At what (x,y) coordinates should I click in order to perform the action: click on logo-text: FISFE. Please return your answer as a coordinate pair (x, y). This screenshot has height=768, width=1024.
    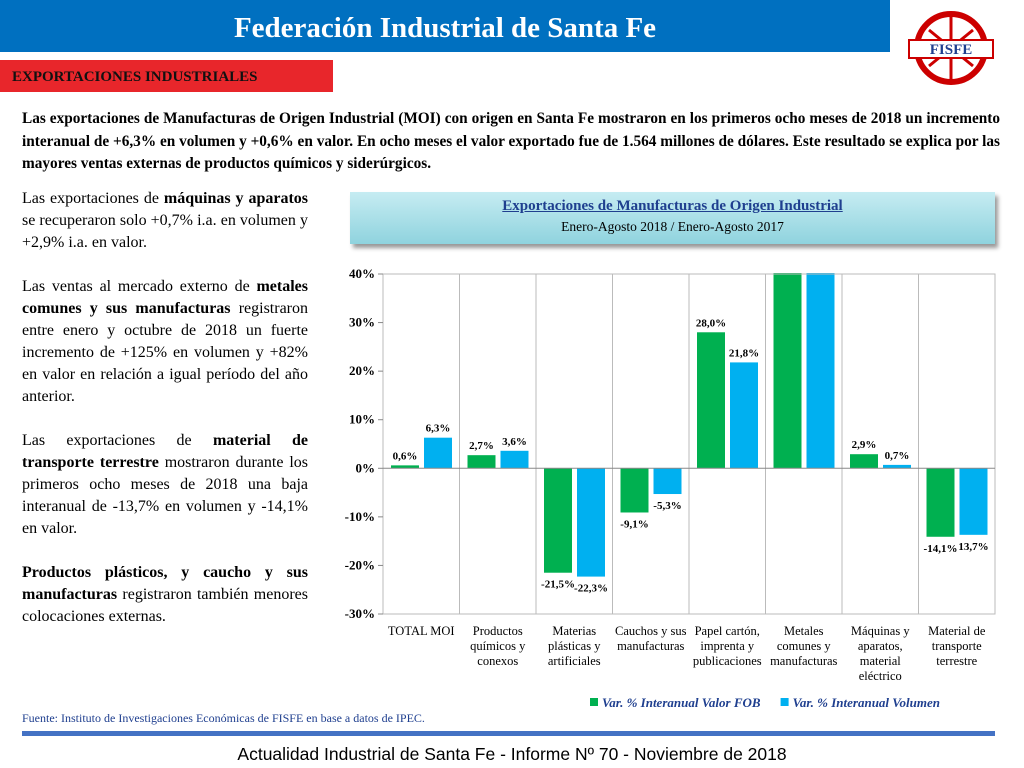
    Looking at the image, I should click on (951, 50).